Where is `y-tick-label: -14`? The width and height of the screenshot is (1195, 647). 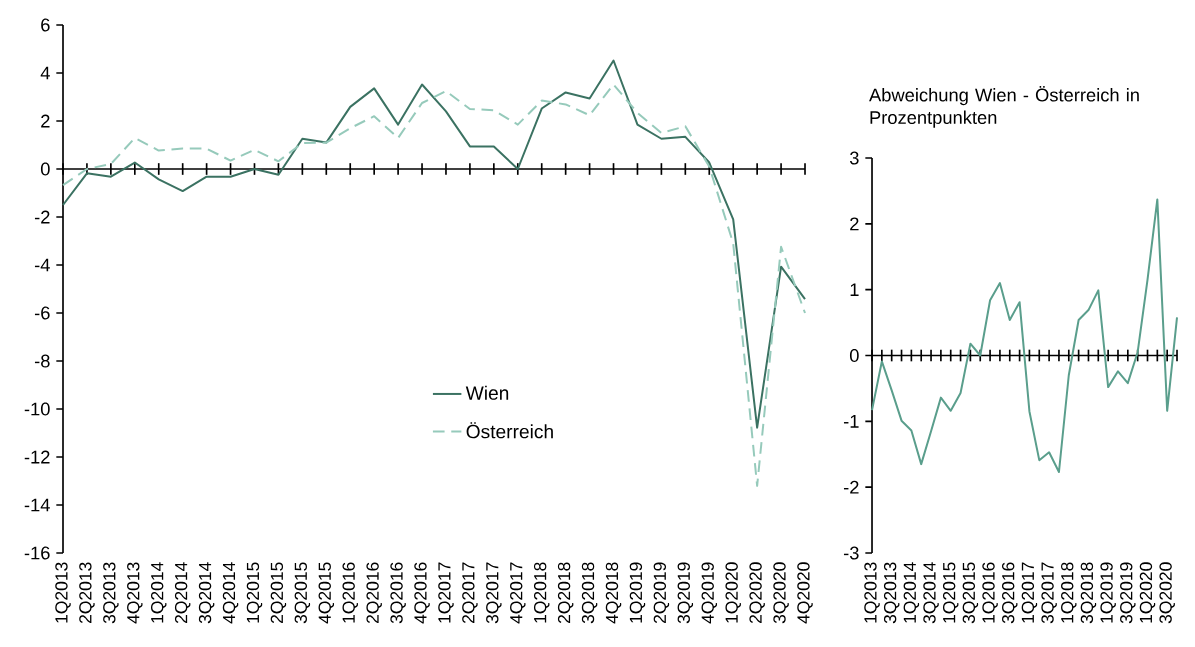
y-tick-label: -14 is located at coordinates (37, 505).